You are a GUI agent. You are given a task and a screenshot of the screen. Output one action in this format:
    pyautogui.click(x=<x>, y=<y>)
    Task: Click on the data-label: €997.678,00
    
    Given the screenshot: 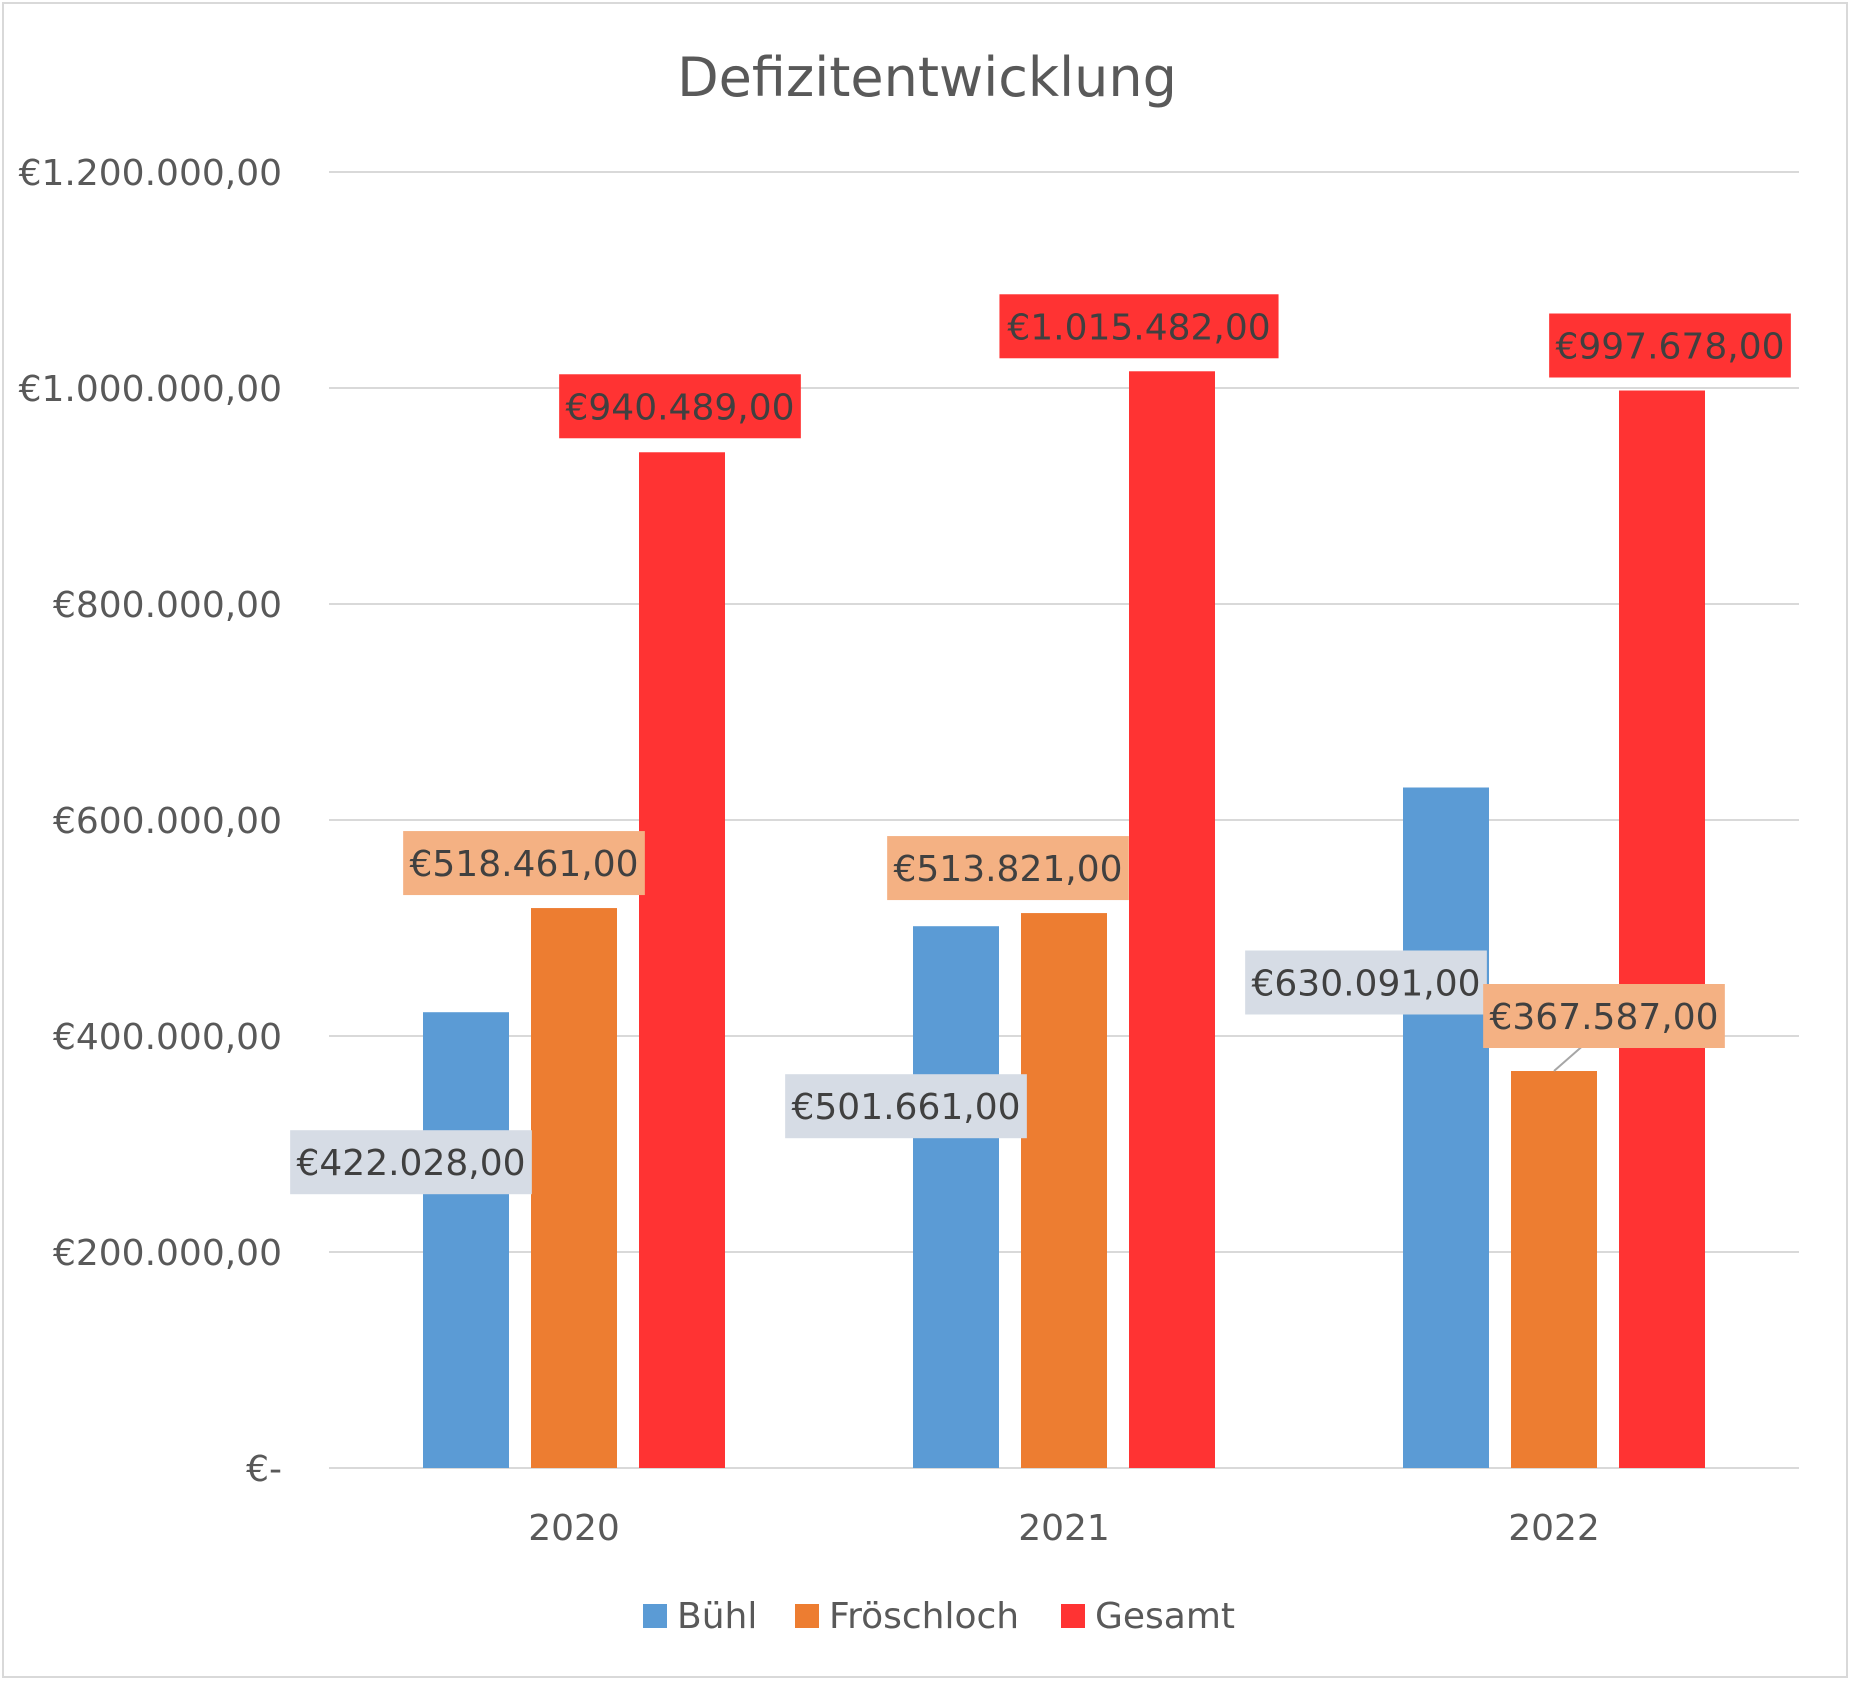 What is the action you would take?
    pyautogui.click(x=1669, y=347)
    